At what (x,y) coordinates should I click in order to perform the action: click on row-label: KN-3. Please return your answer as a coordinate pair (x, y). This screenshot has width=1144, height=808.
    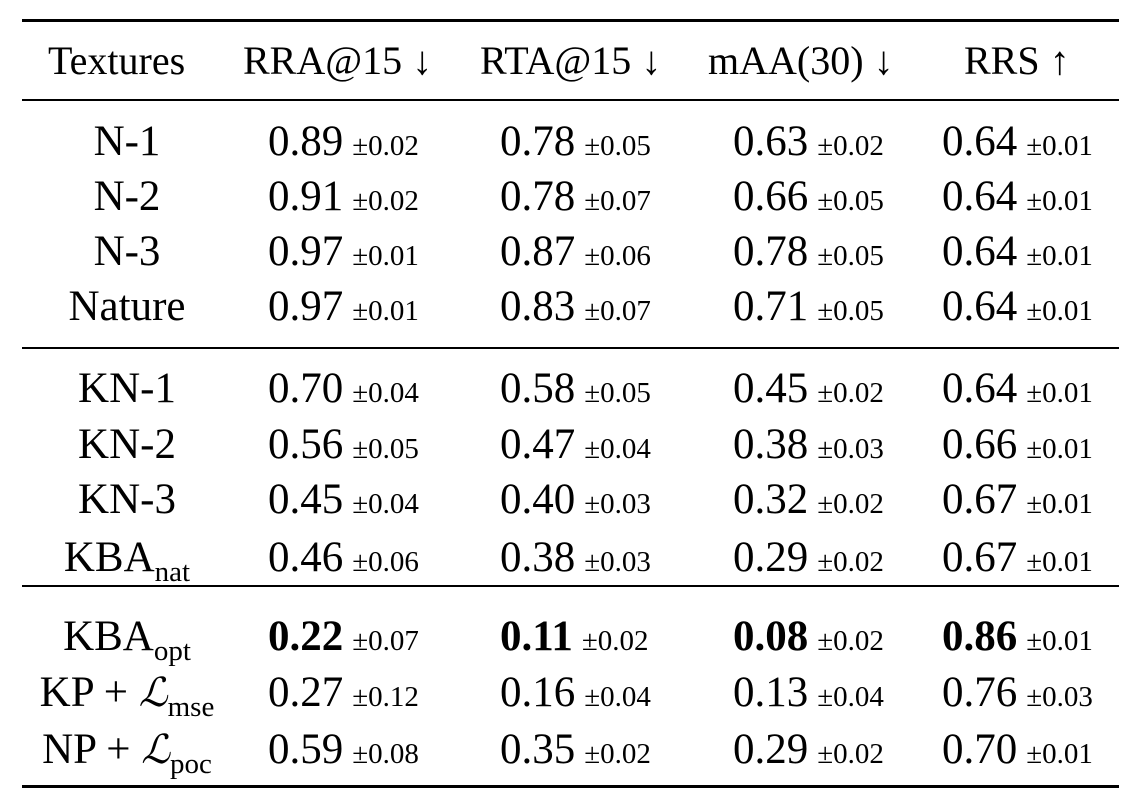
    Looking at the image, I should click on (127, 500).